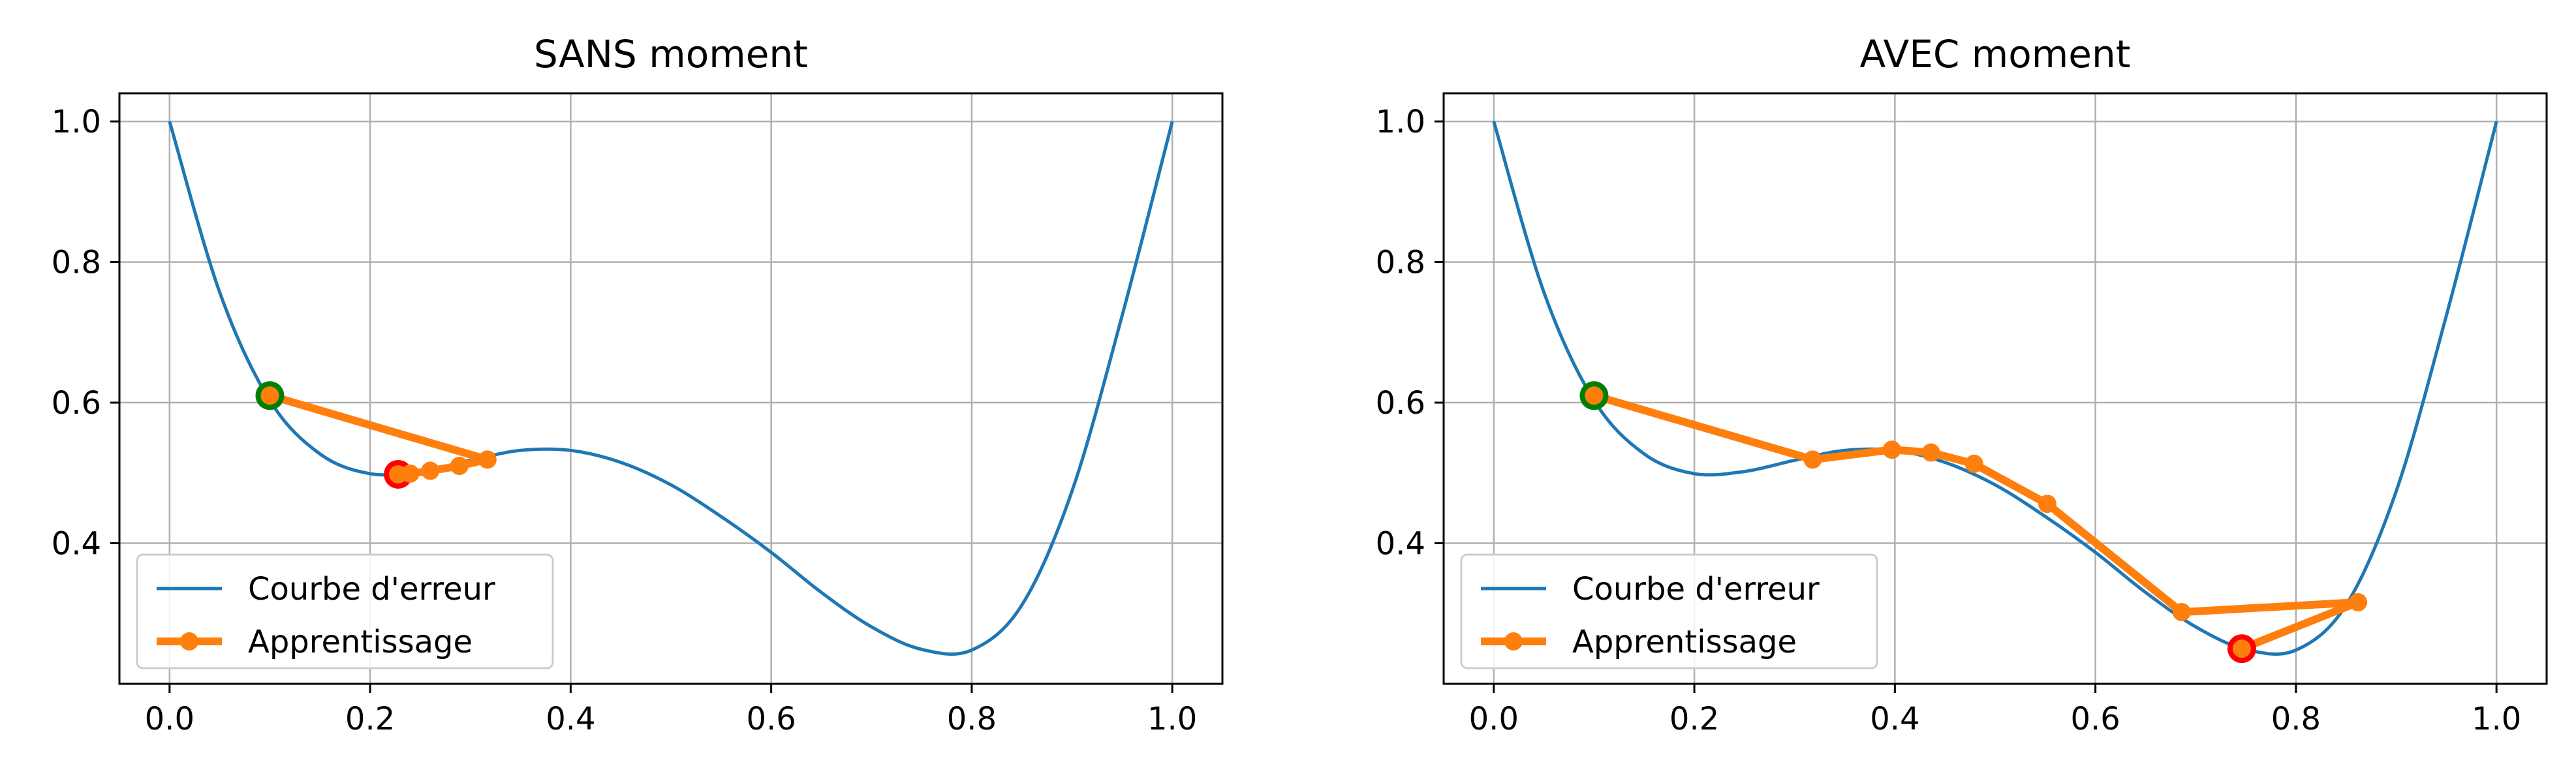 The image size is (2576, 783). I want to click on chart-title: SANS moment, so click(671, 54).